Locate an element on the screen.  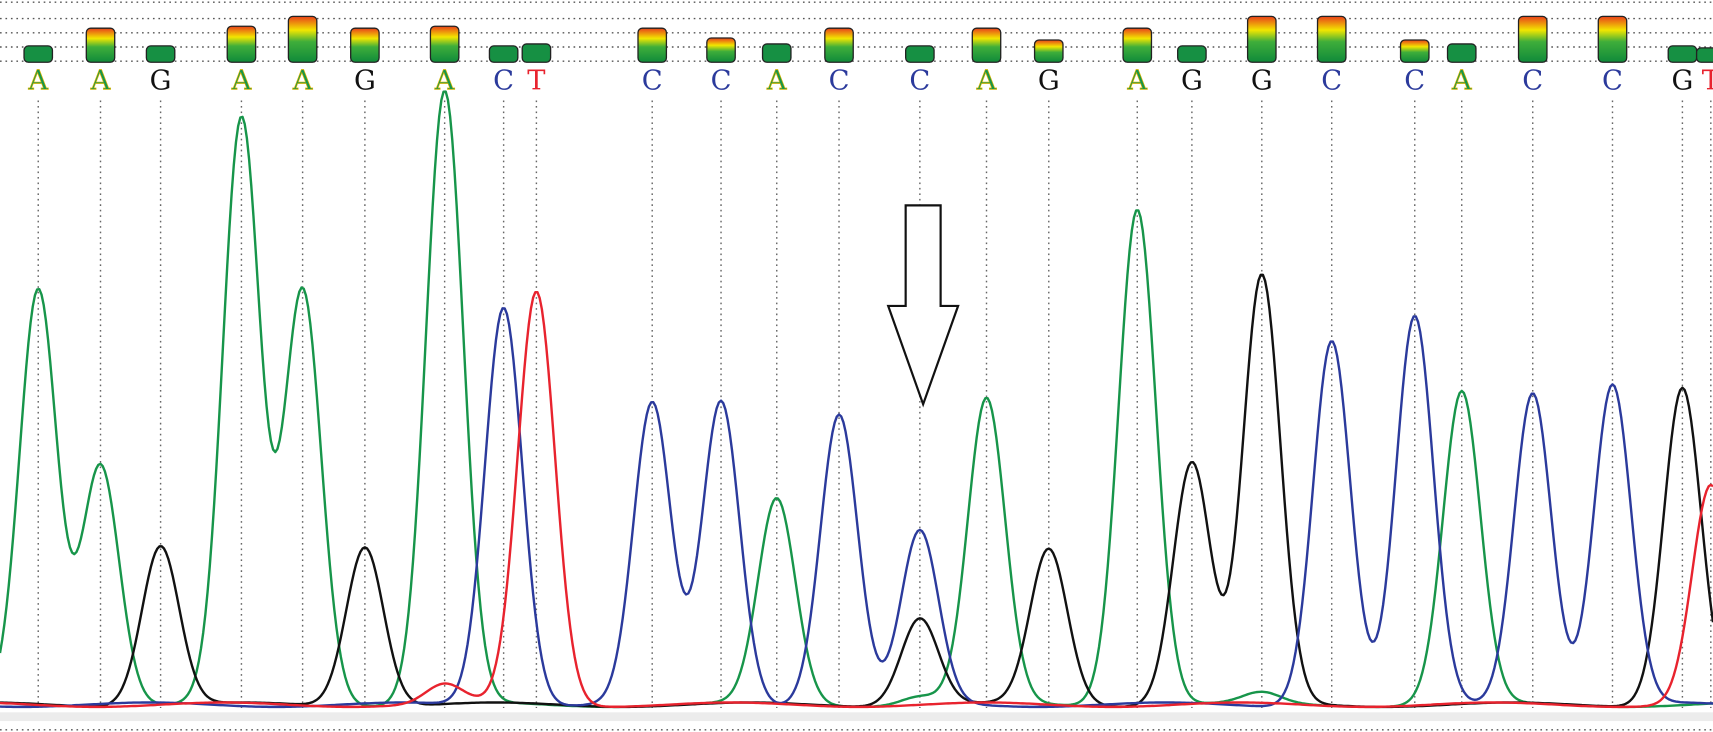
arrow-down-icon is located at coordinates (923, 306).